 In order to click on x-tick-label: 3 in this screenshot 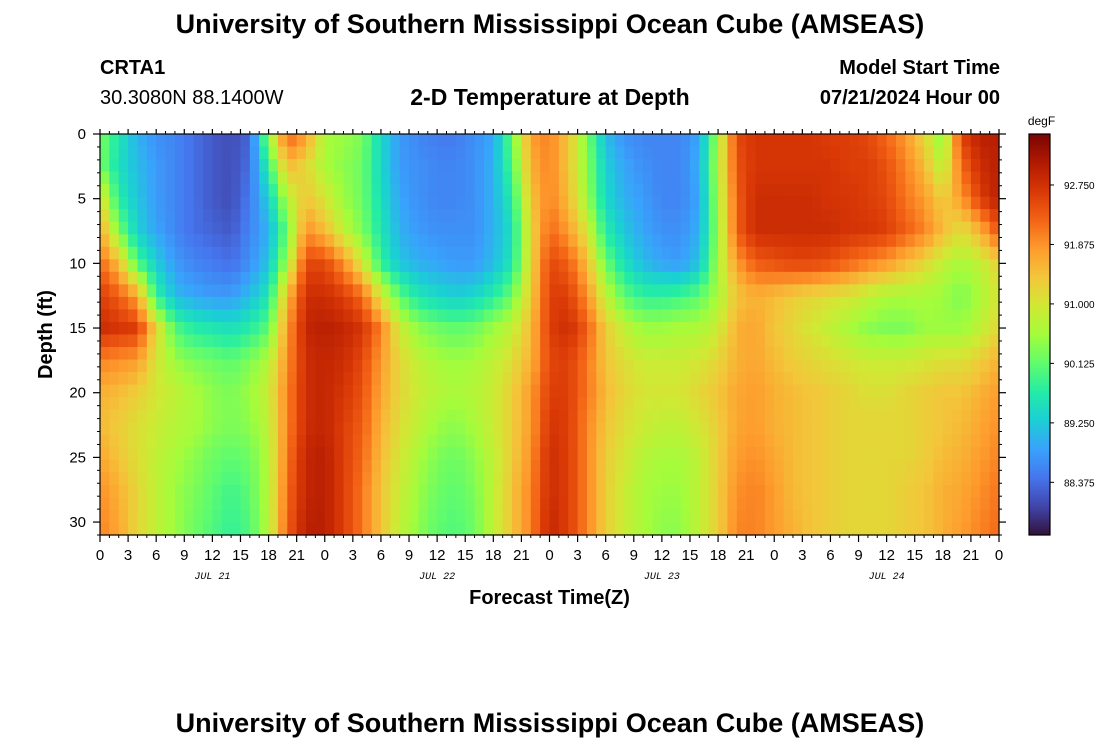, I will do `click(577, 555)`.